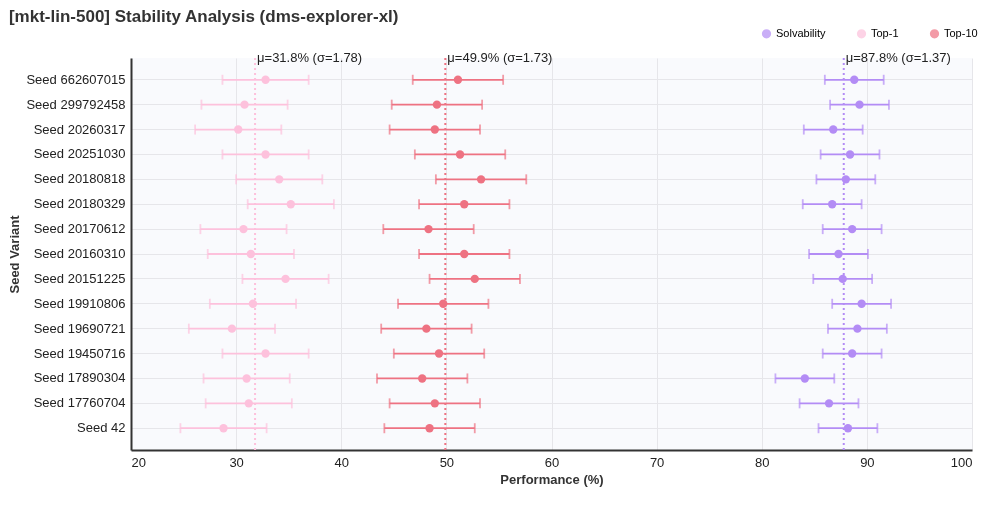 The image size is (1005, 510). Describe the element at coordinates (79, 229) in the screenshot. I see `y-tick-label: Seed 20170612` at that location.